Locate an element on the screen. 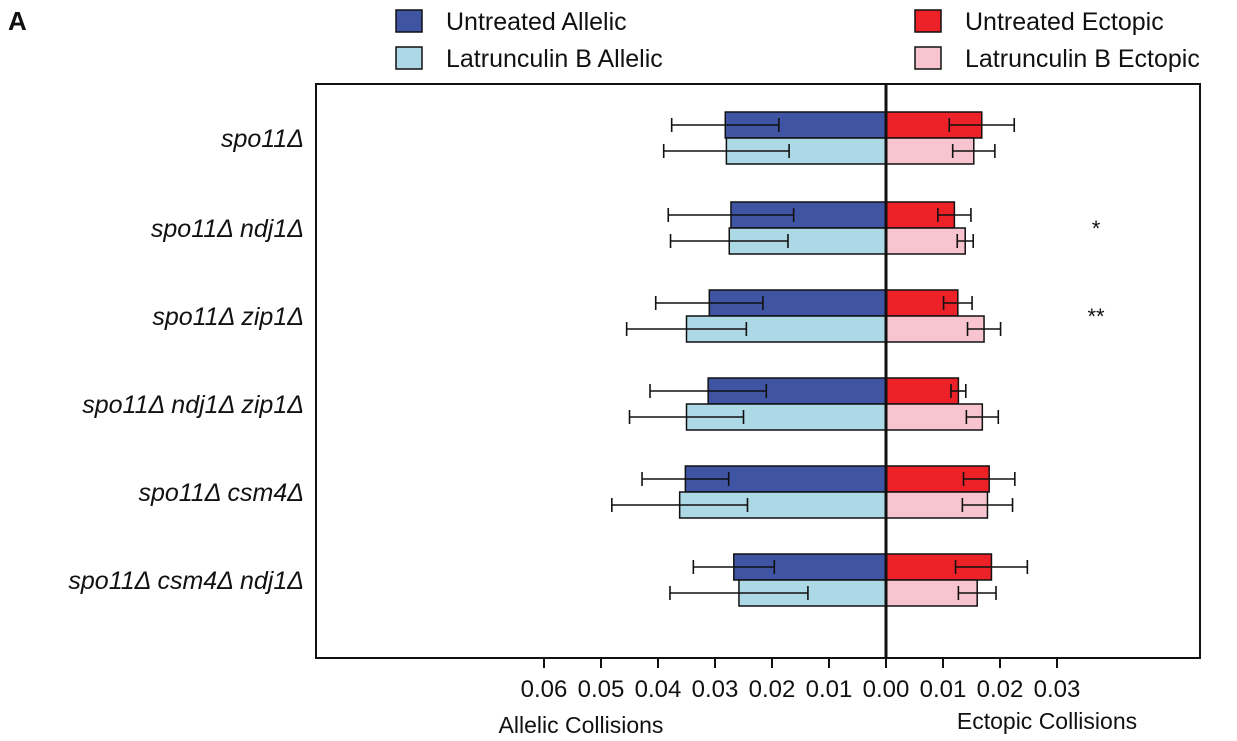  ectopic-axis-title: Ectopic Collisions is located at coordinates (1047, 721).